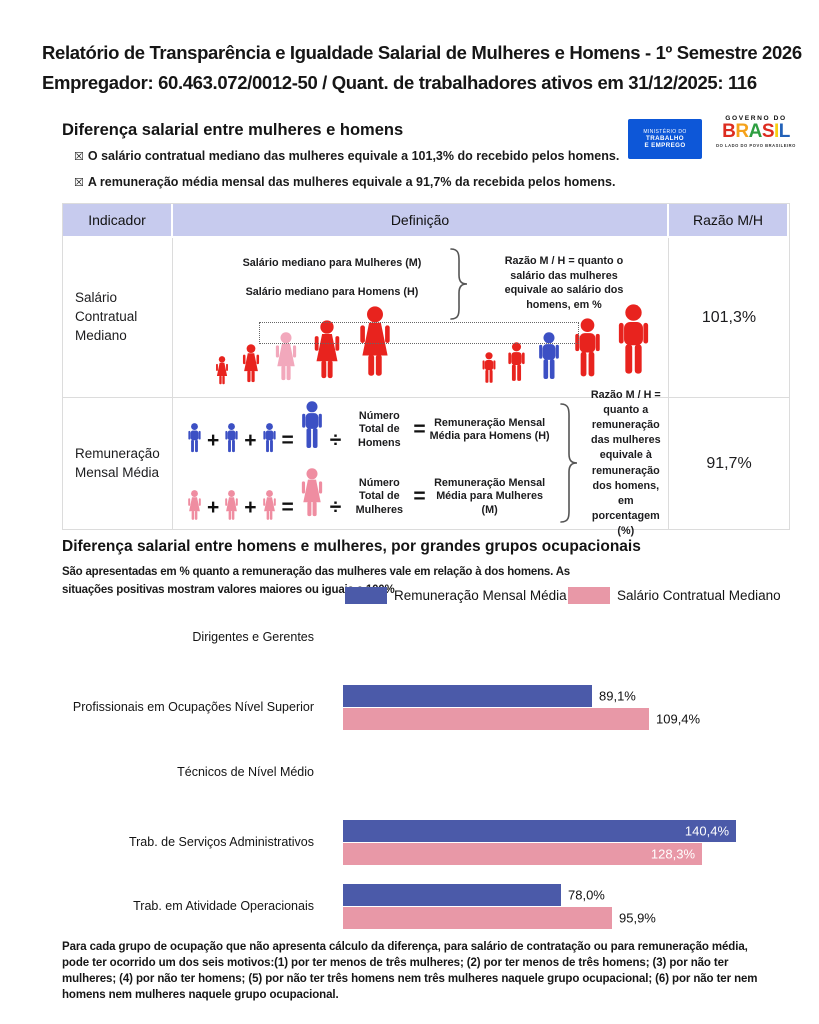  What do you see at coordinates (729, 318) in the screenshot?
I see `ratio-median-salary: 101,3%` at bounding box center [729, 318].